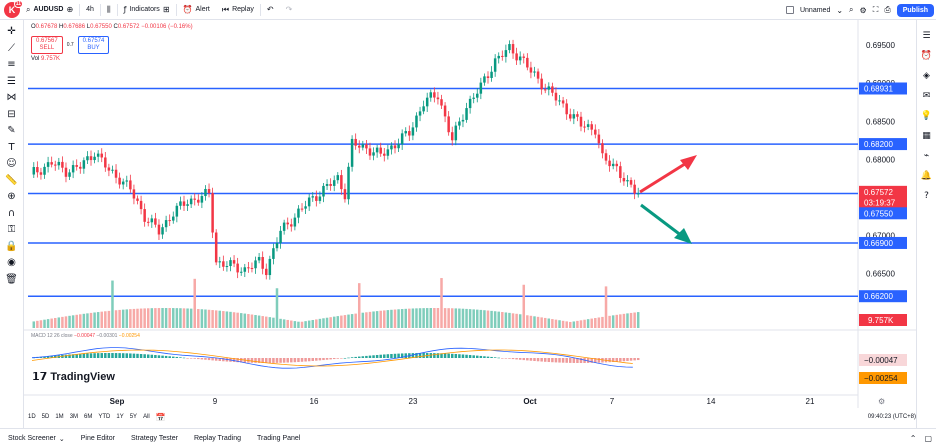  Describe the element at coordinates (926, 76) in the screenshot. I see `layers-icon: ◈` at that location.